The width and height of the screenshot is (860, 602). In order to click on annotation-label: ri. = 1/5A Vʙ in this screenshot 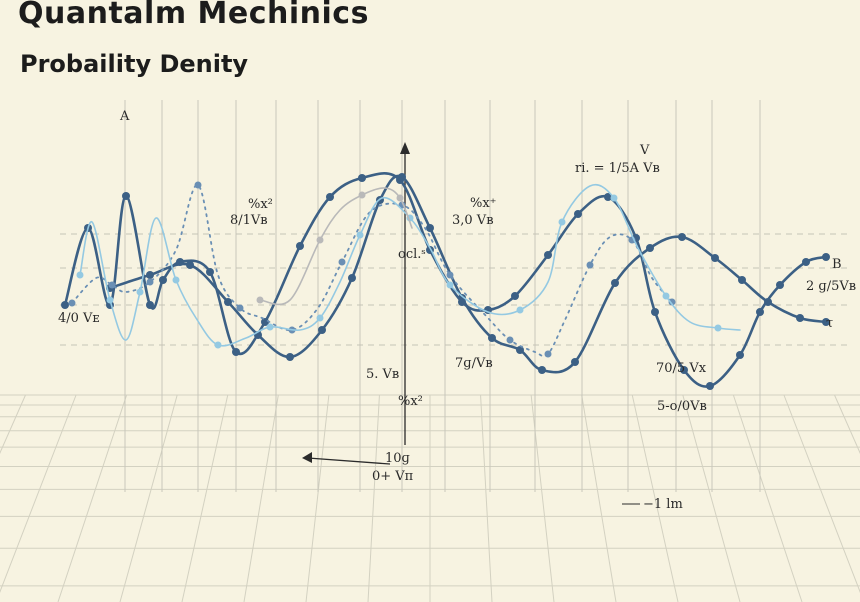, I will do `click(617, 168)`.